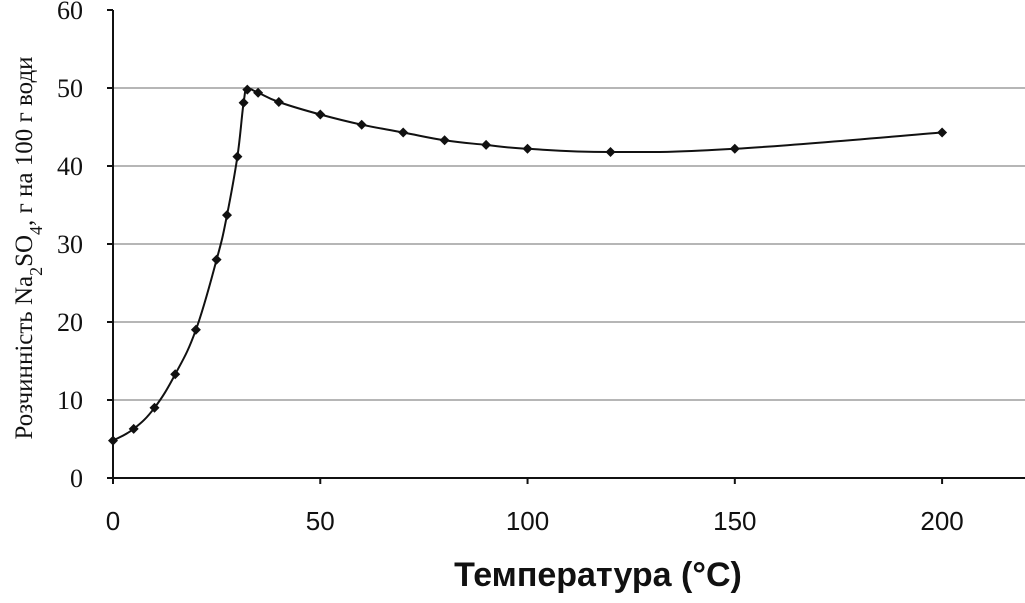 The height and width of the screenshot is (603, 1025). I want to click on y-tick-label-40: 40, so click(70, 166).